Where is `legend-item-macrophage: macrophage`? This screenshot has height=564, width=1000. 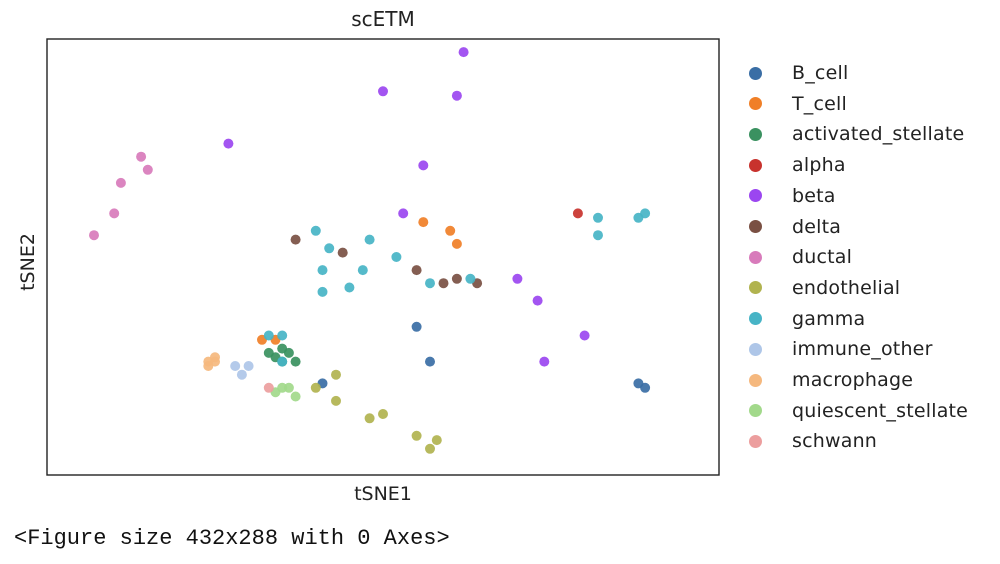 legend-item-macrophage: macrophage is located at coordinates (831, 380).